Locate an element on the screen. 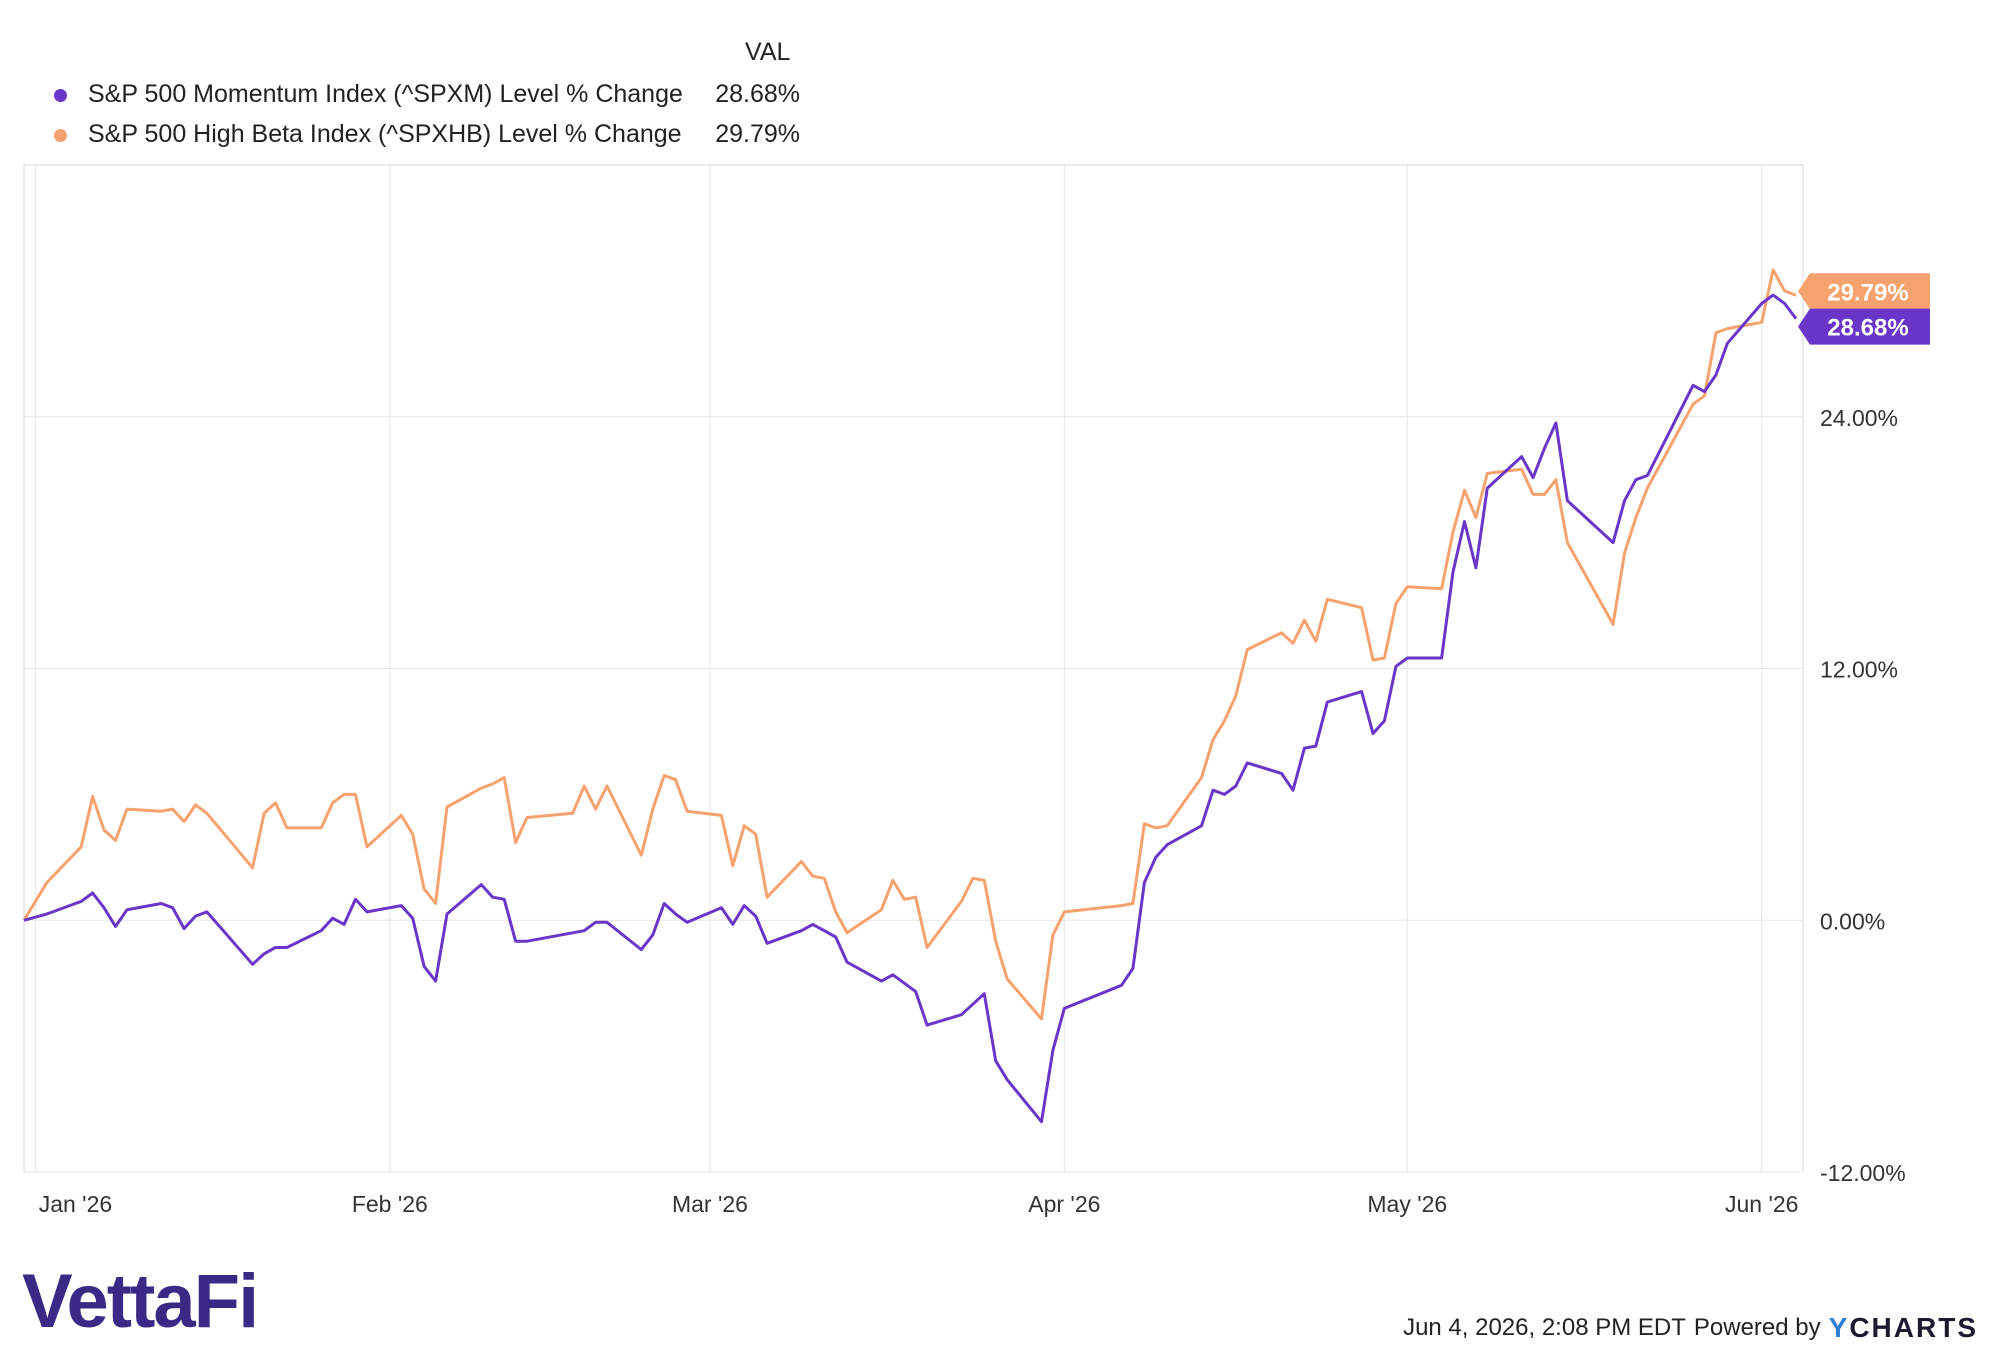 The width and height of the screenshot is (2000, 1359). legend-item-value: 28.68% is located at coordinates (757, 94).